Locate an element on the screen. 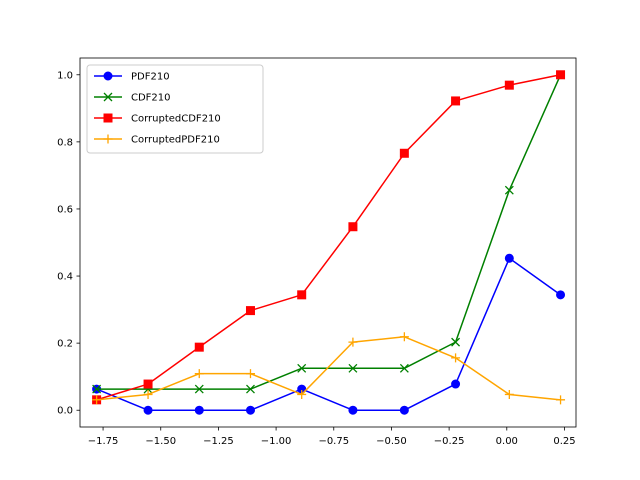 This screenshot has height=480, width=640. legend-entry-3: CorruptedPDF210 is located at coordinates (157, 140).